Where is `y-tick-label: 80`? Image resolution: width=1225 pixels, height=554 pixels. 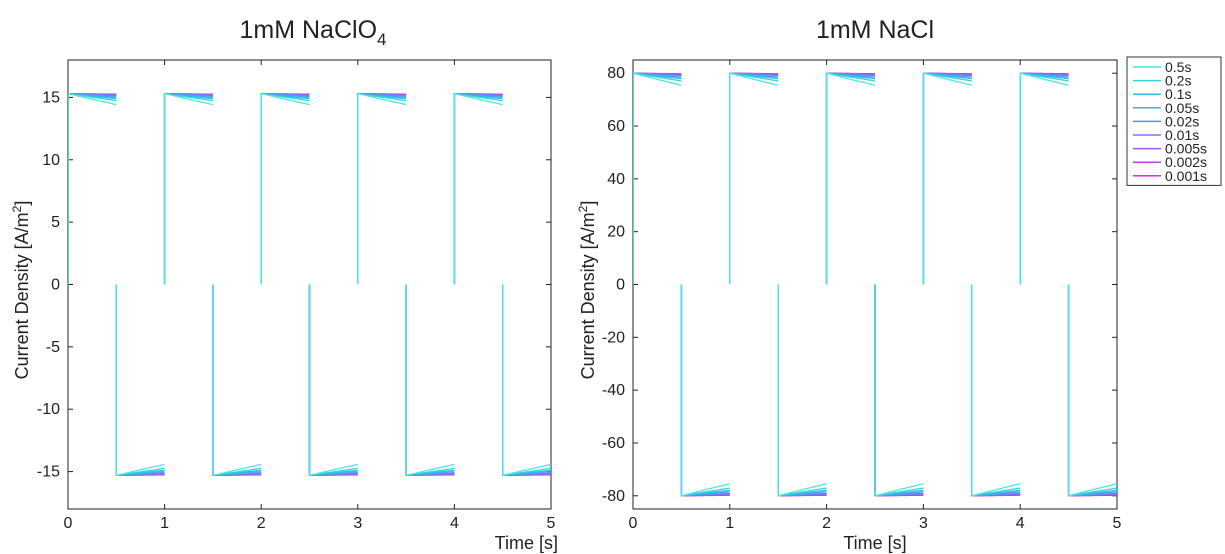 y-tick-label: 80 is located at coordinates (616, 73).